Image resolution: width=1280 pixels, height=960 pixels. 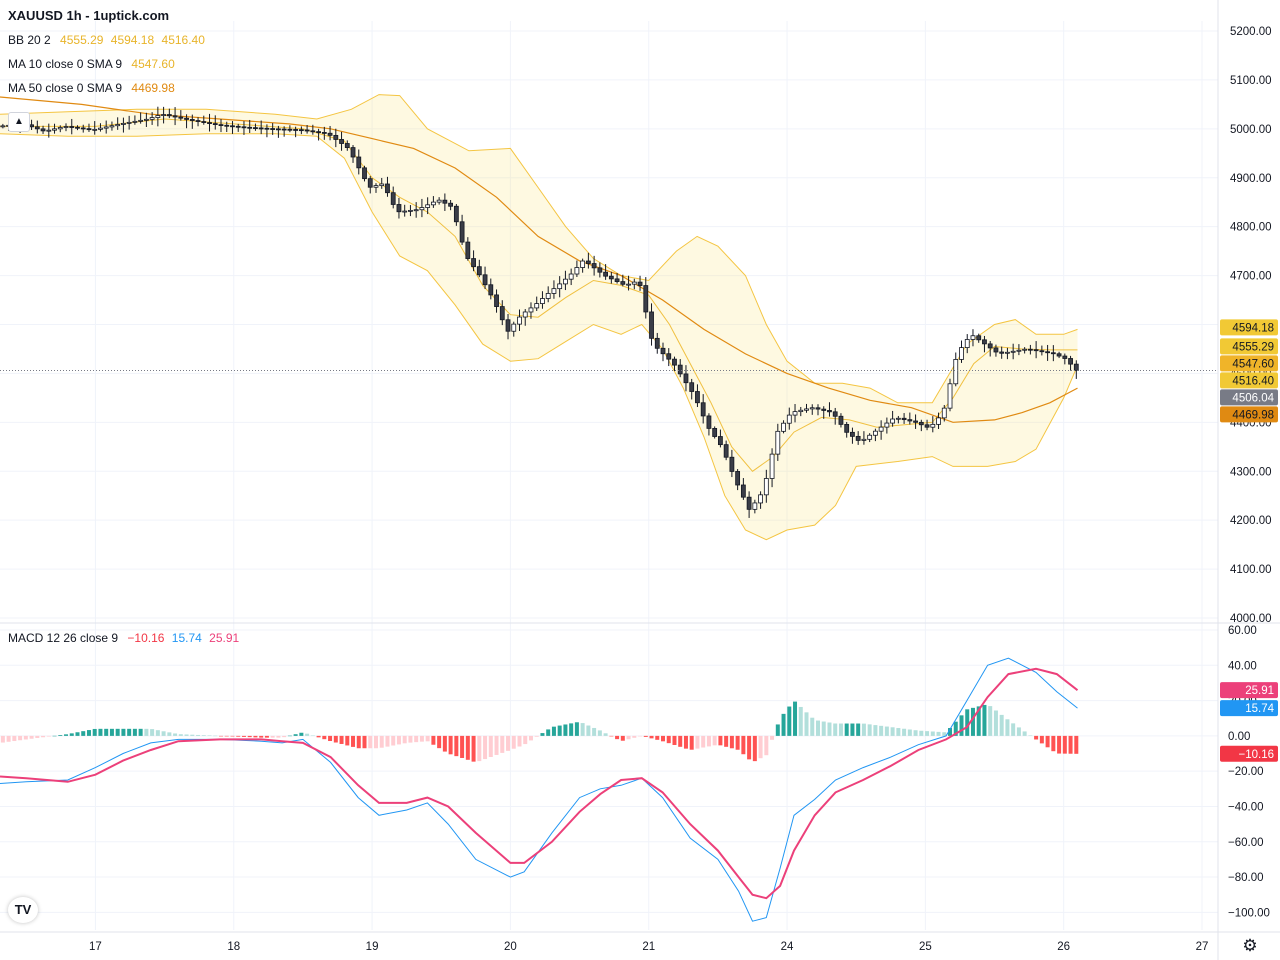 I want to click on time-axis-label: 27, so click(x=1202, y=947).